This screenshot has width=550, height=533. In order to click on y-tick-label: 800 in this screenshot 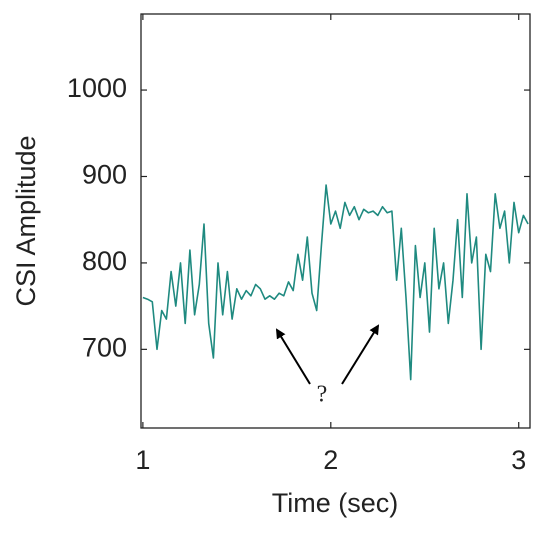, I will do `click(104, 261)`.